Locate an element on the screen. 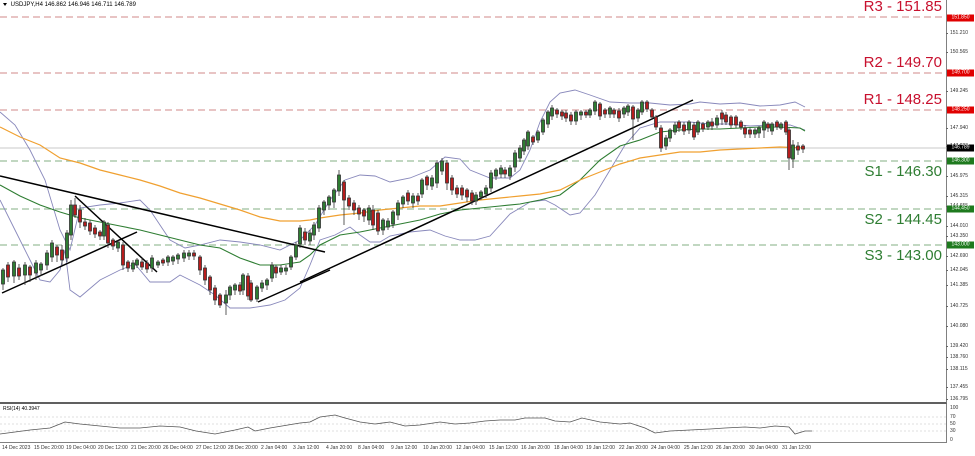 The width and height of the screenshot is (975, 456). r3-label: R3 - 151.85 is located at coordinates (902, 7).